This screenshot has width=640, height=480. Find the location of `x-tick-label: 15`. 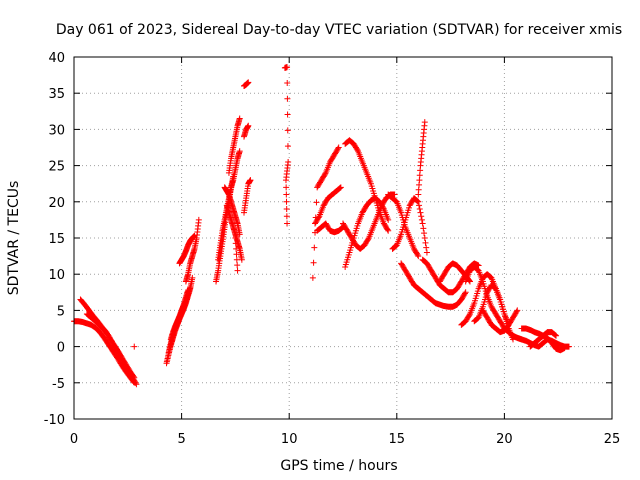

x-tick-label: 15 is located at coordinates (397, 439).